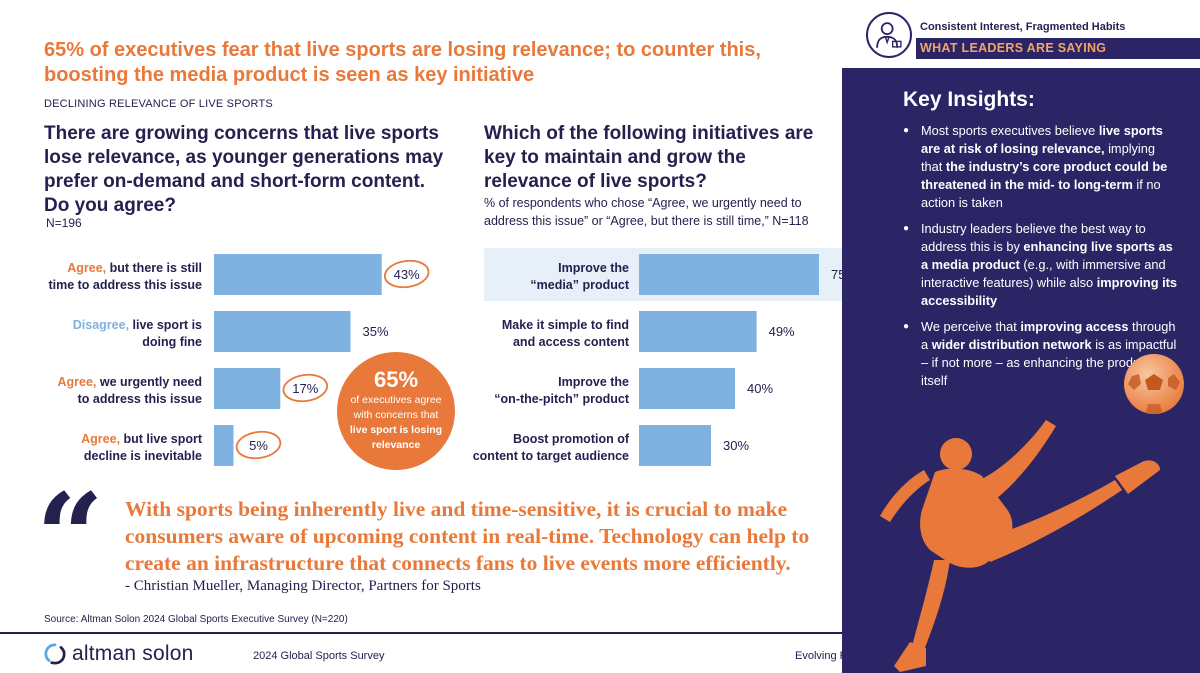 This screenshot has width=1200, height=673. Describe the element at coordinates (70, 536) in the screenshot. I see `quote-mark: “` at that location.